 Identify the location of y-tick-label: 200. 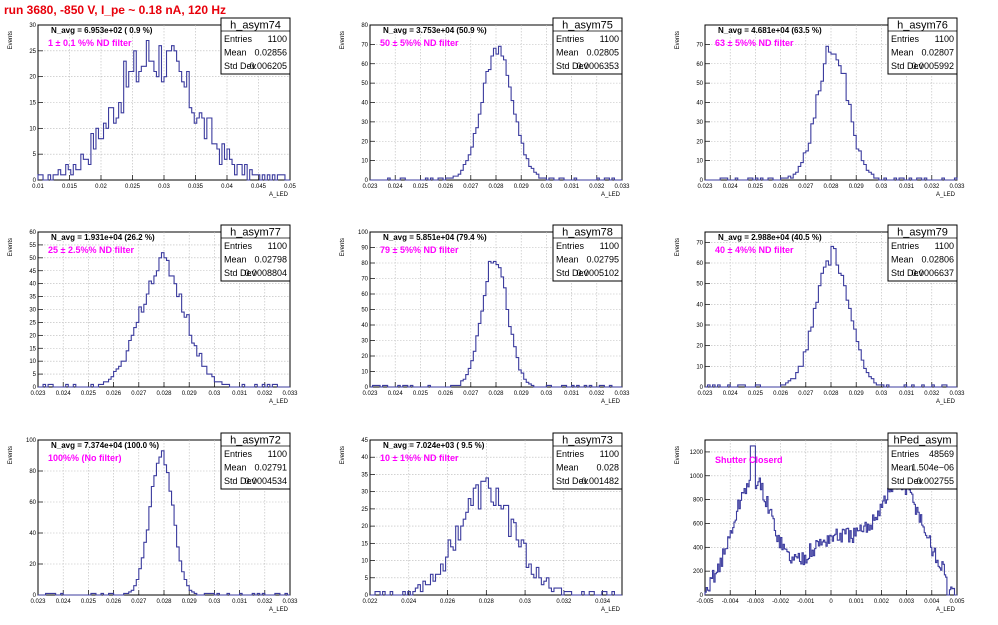
(698, 572).